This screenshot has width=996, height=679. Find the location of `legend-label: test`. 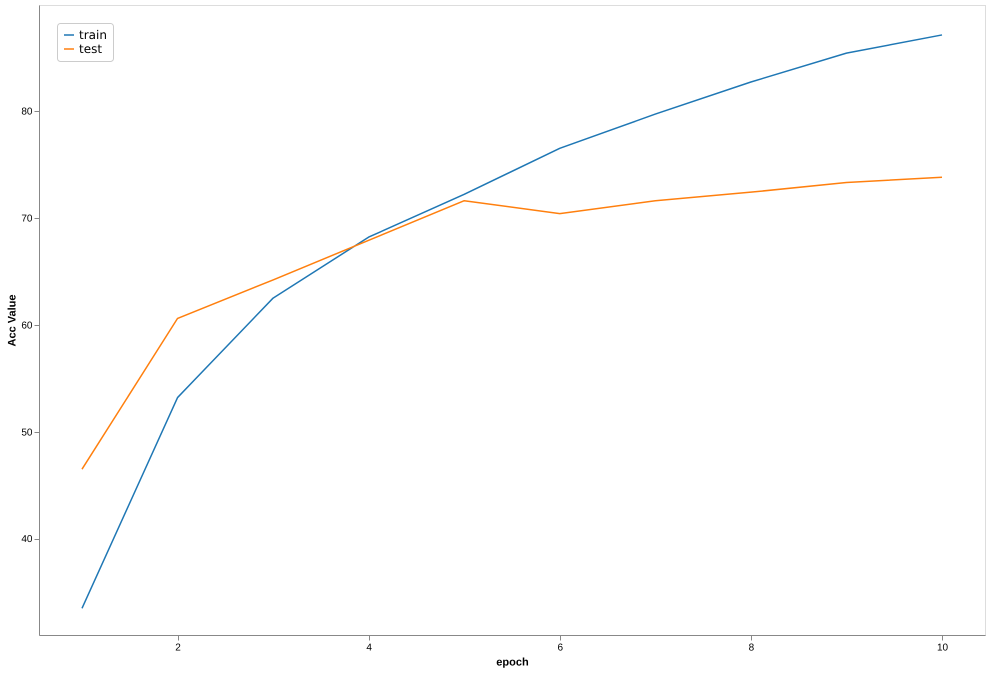

legend-label: test is located at coordinates (90, 49).